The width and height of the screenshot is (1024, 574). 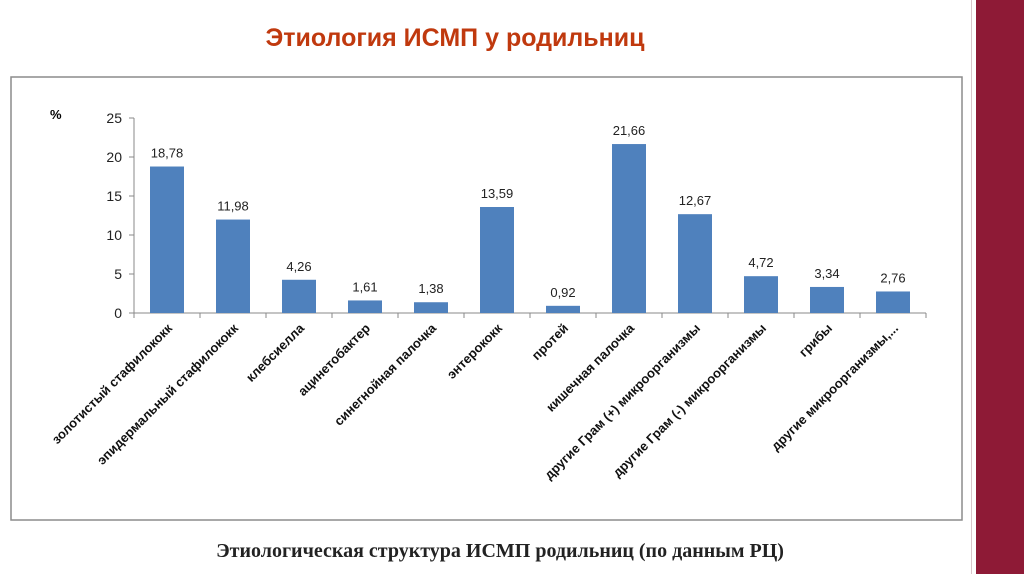 I want to click on y-axis-label: %, so click(x=56, y=114).